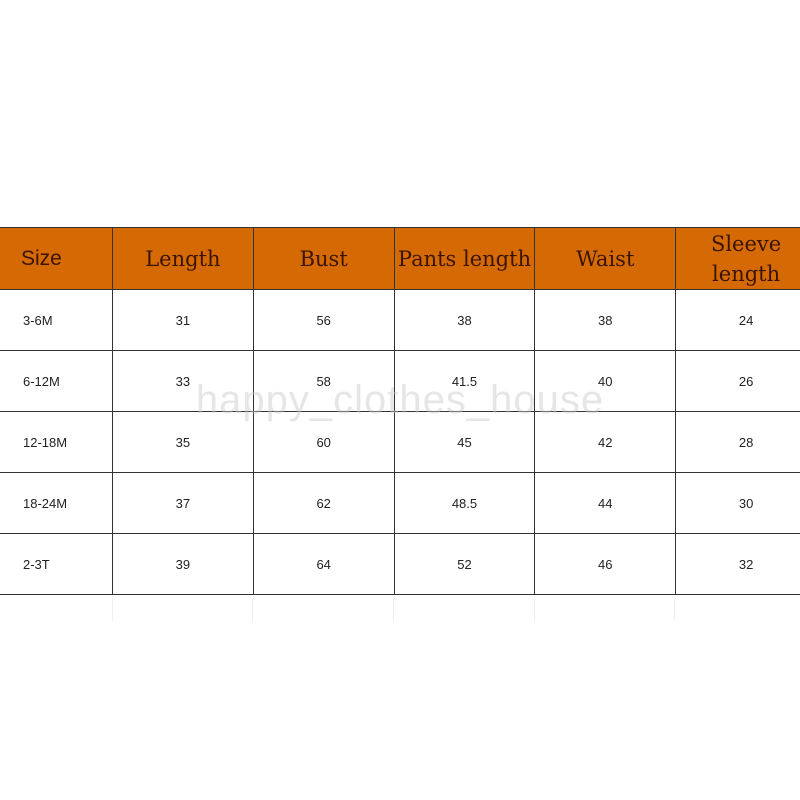 This screenshot has width=800, height=800. What do you see at coordinates (183, 564) in the screenshot?
I see `value-cell: 39` at bounding box center [183, 564].